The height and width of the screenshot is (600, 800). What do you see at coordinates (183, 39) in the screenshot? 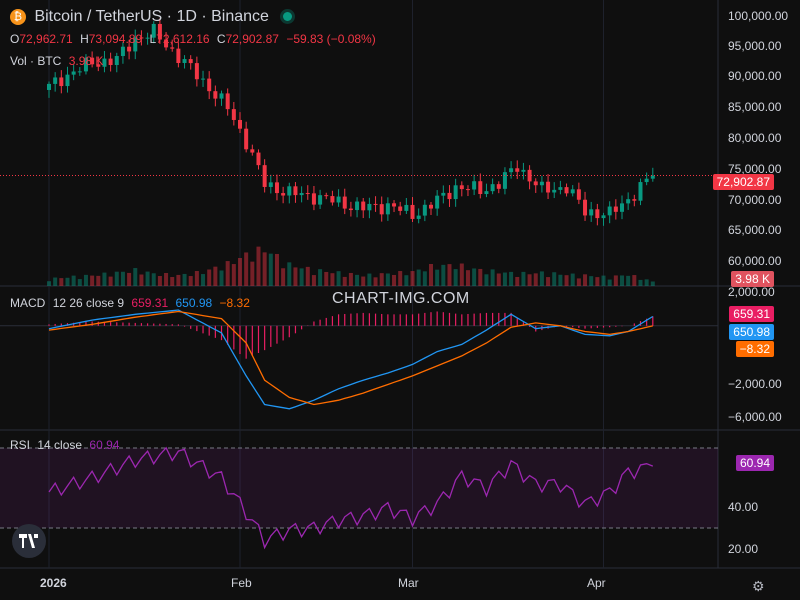
I see `ohlc-low: 72,612.16` at bounding box center [183, 39].